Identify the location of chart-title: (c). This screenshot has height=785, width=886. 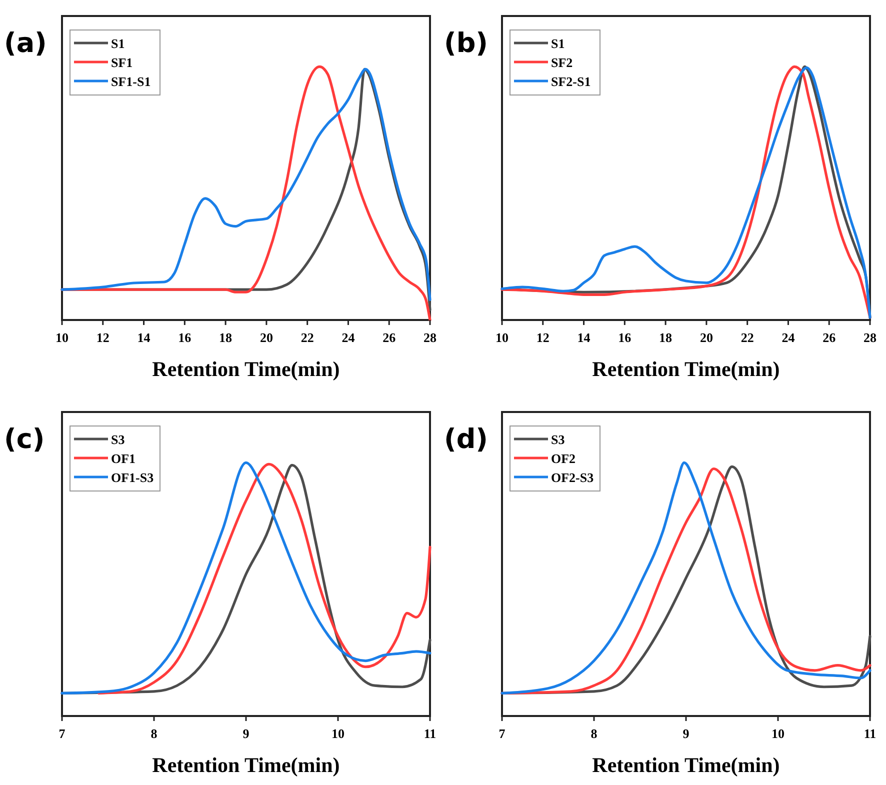
(24, 439).